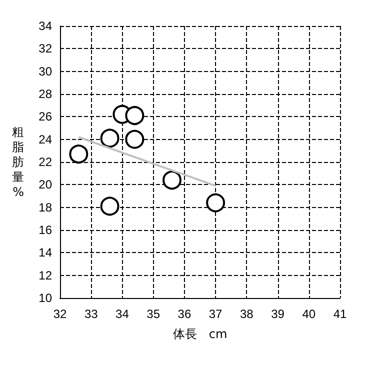  What do you see at coordinates (45, 94) in the screenshot?
I see `y-tick-label: 28` at bounding box center [45, 94].